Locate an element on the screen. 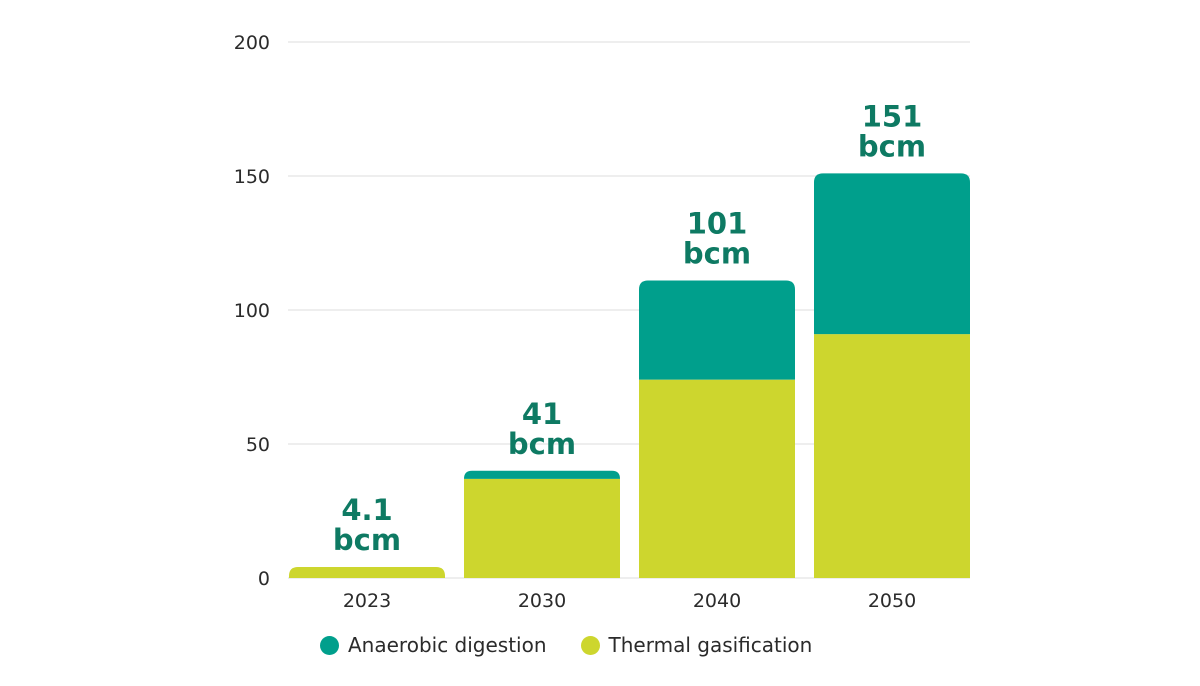  y-tick-label: 0 is located at coordinates (264, 579).